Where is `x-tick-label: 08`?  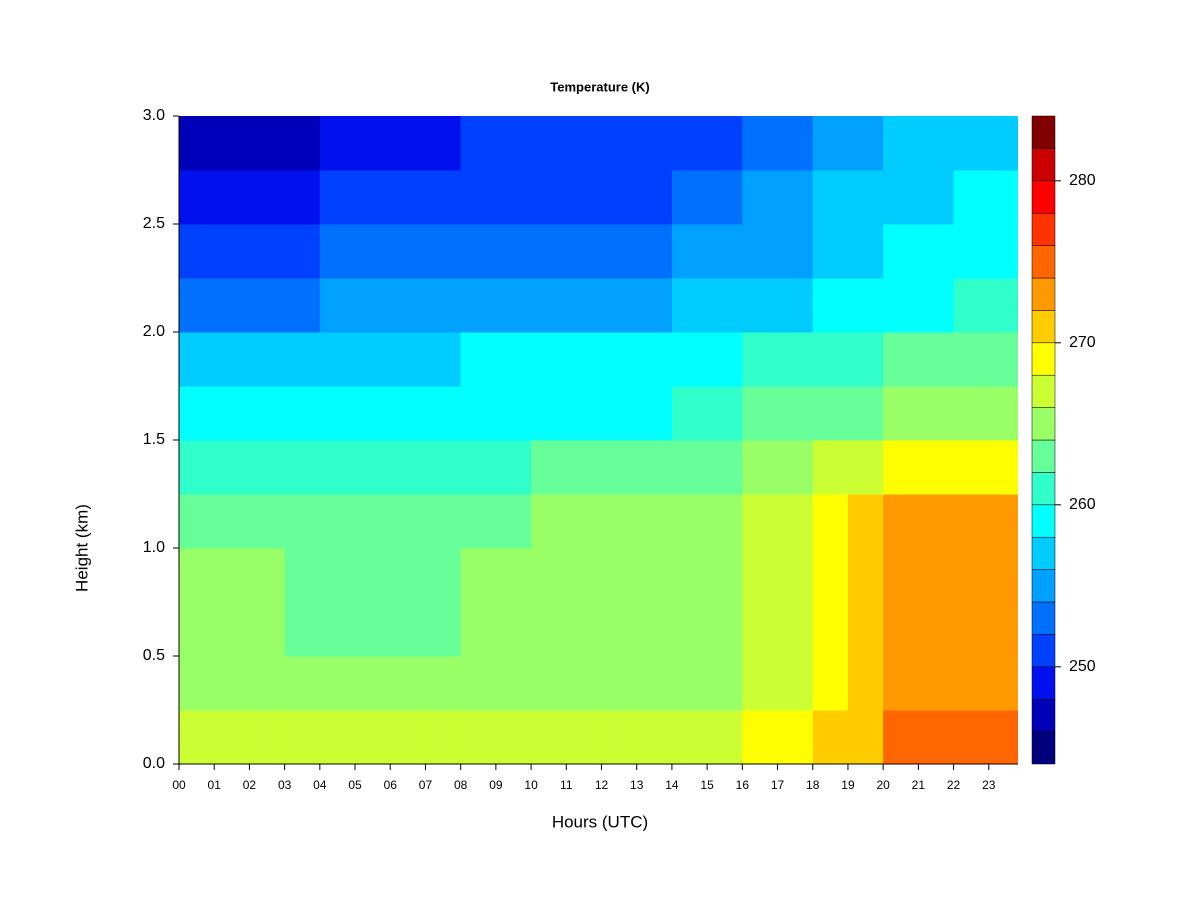 x-tick-label: 08 is located at coordinates (461, 785).